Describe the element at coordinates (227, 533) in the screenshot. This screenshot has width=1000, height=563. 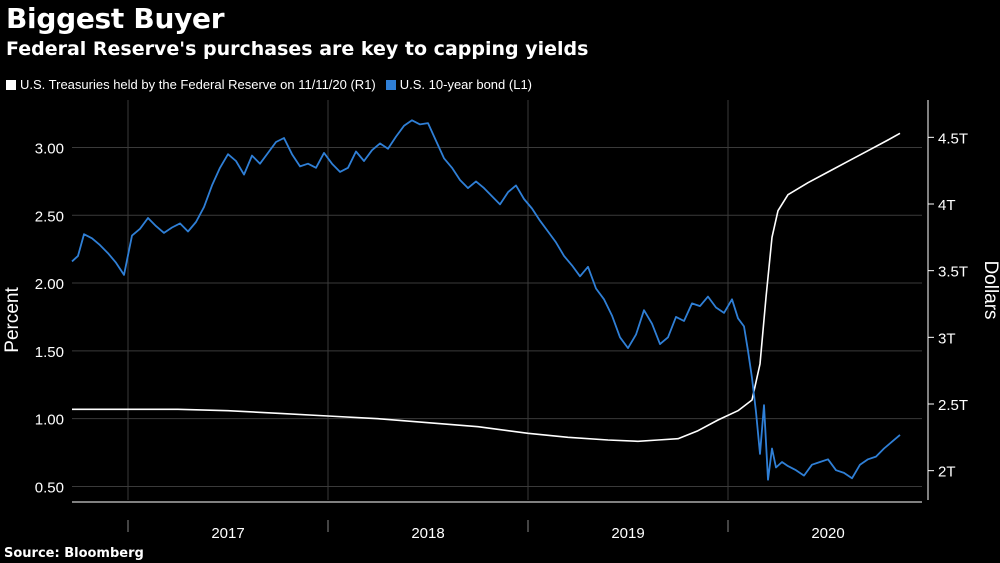
I see `x-tick-label-2017: 2017` at that location.